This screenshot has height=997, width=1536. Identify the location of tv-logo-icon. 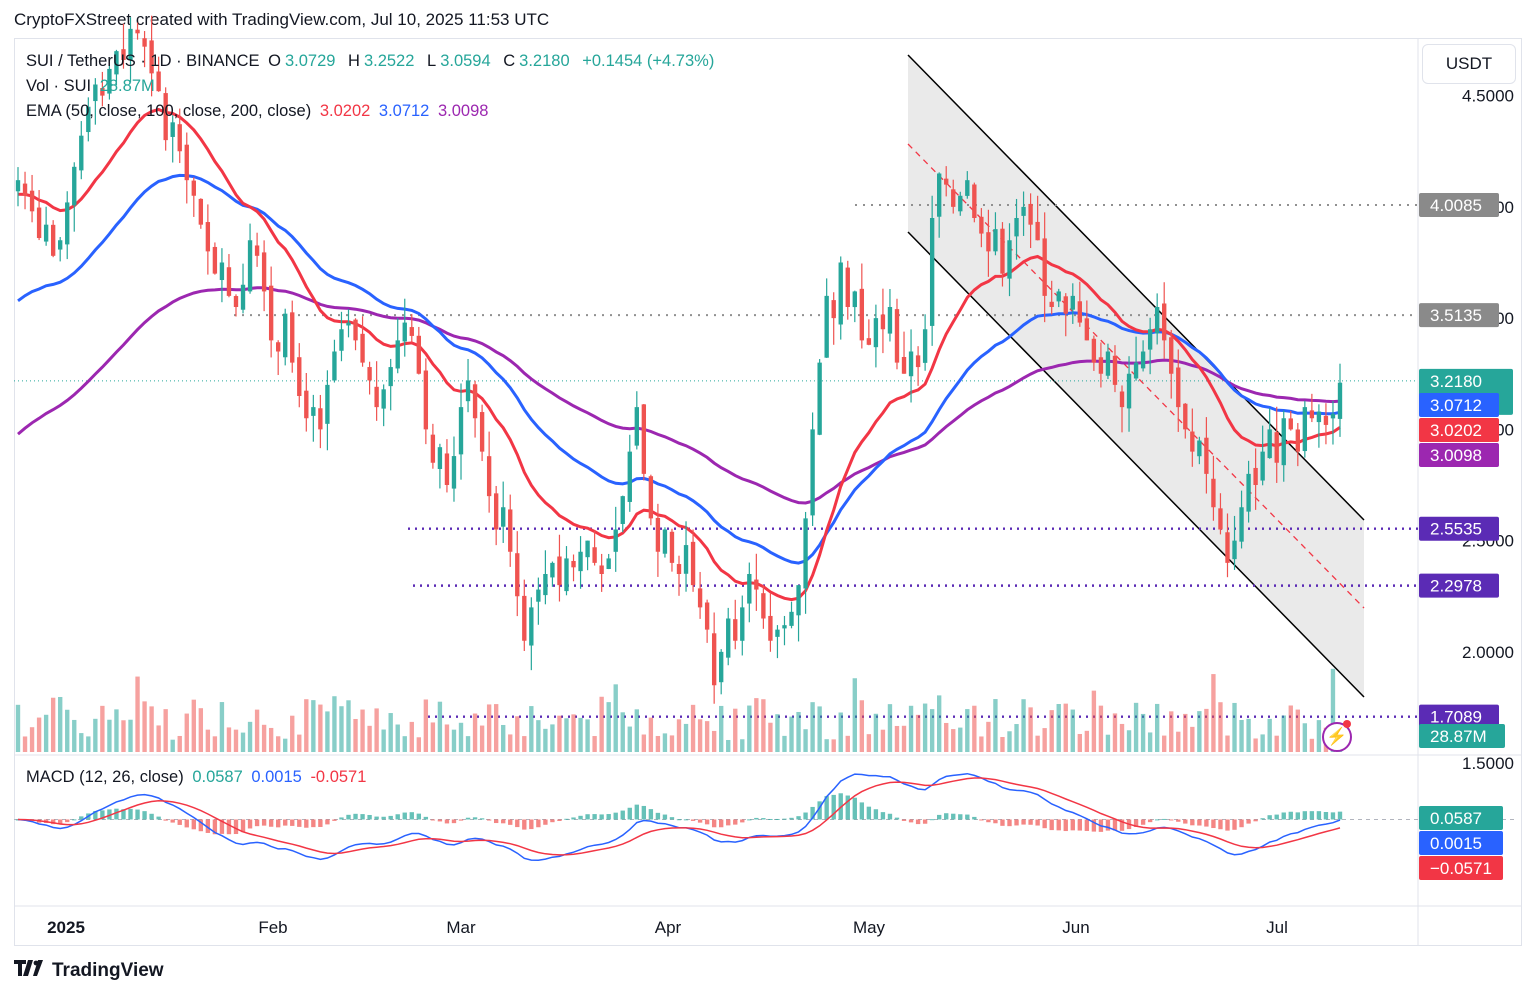
(29, 971).